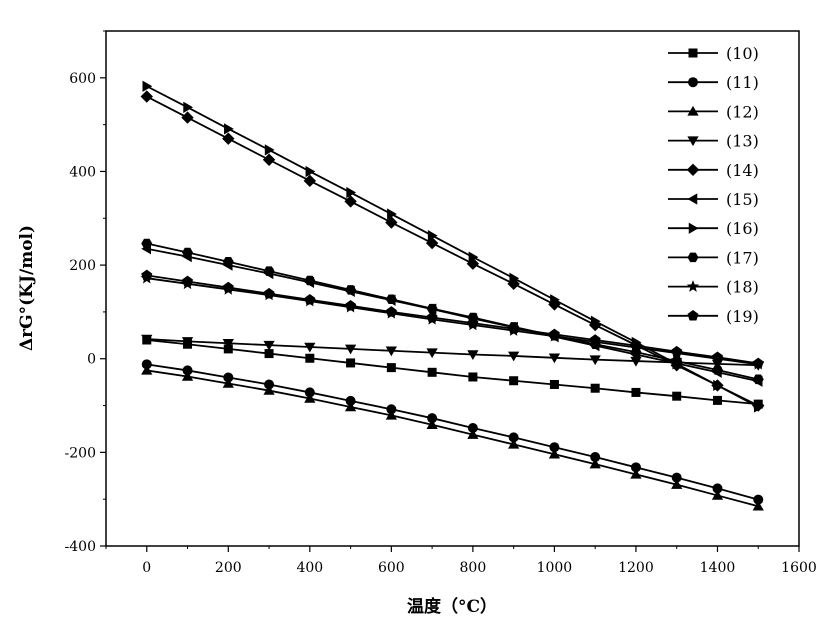 This screenshot has height=632, width=828. Describe the element at coordinates (713, 82) in the screenshot. I see `legend-item: (11)` at that location.